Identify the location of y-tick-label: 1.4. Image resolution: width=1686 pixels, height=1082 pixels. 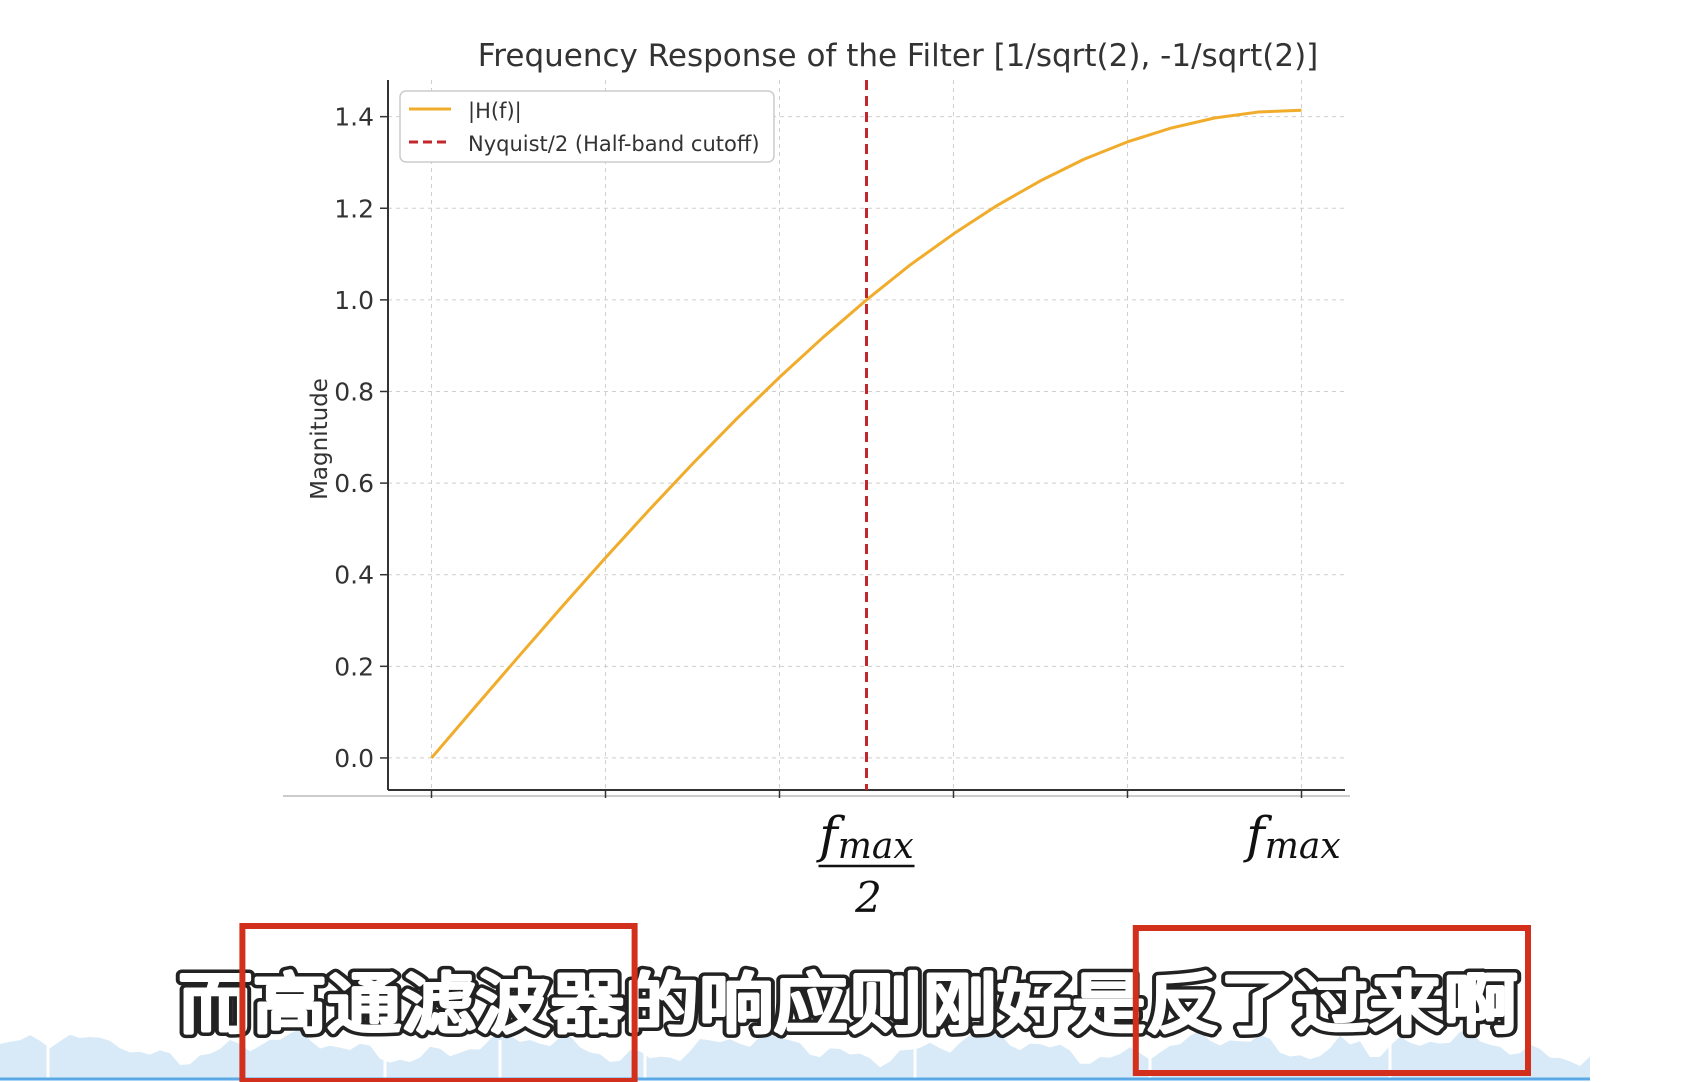
(354, 117).